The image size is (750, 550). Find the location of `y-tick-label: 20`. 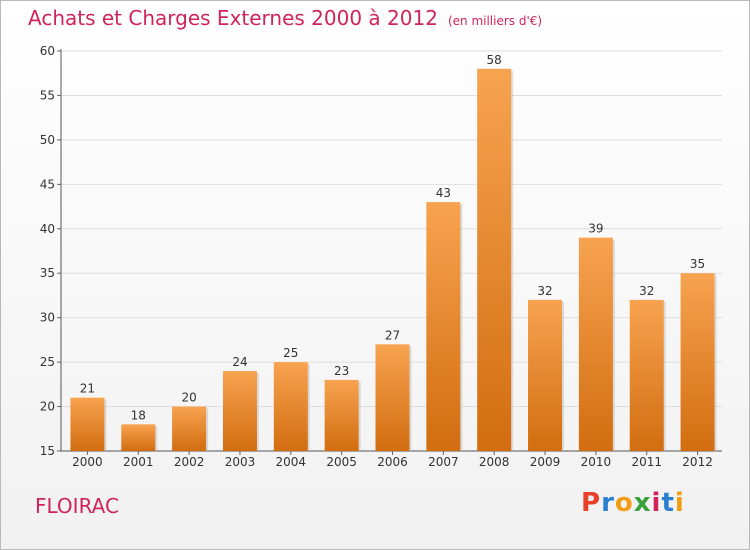

y-tick-label: 20 is located at coordinates (47, 407).